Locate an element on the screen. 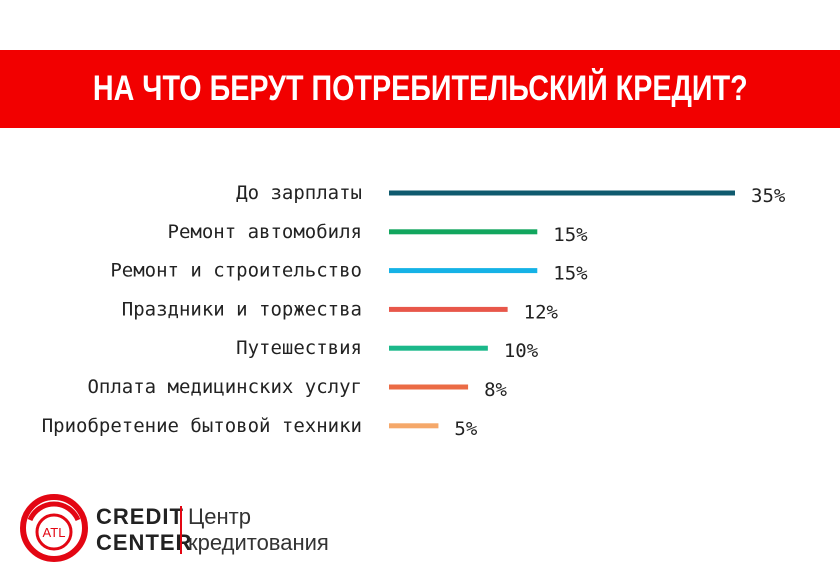  tagline-line-1: Центр is located at coordinates (219, 516).